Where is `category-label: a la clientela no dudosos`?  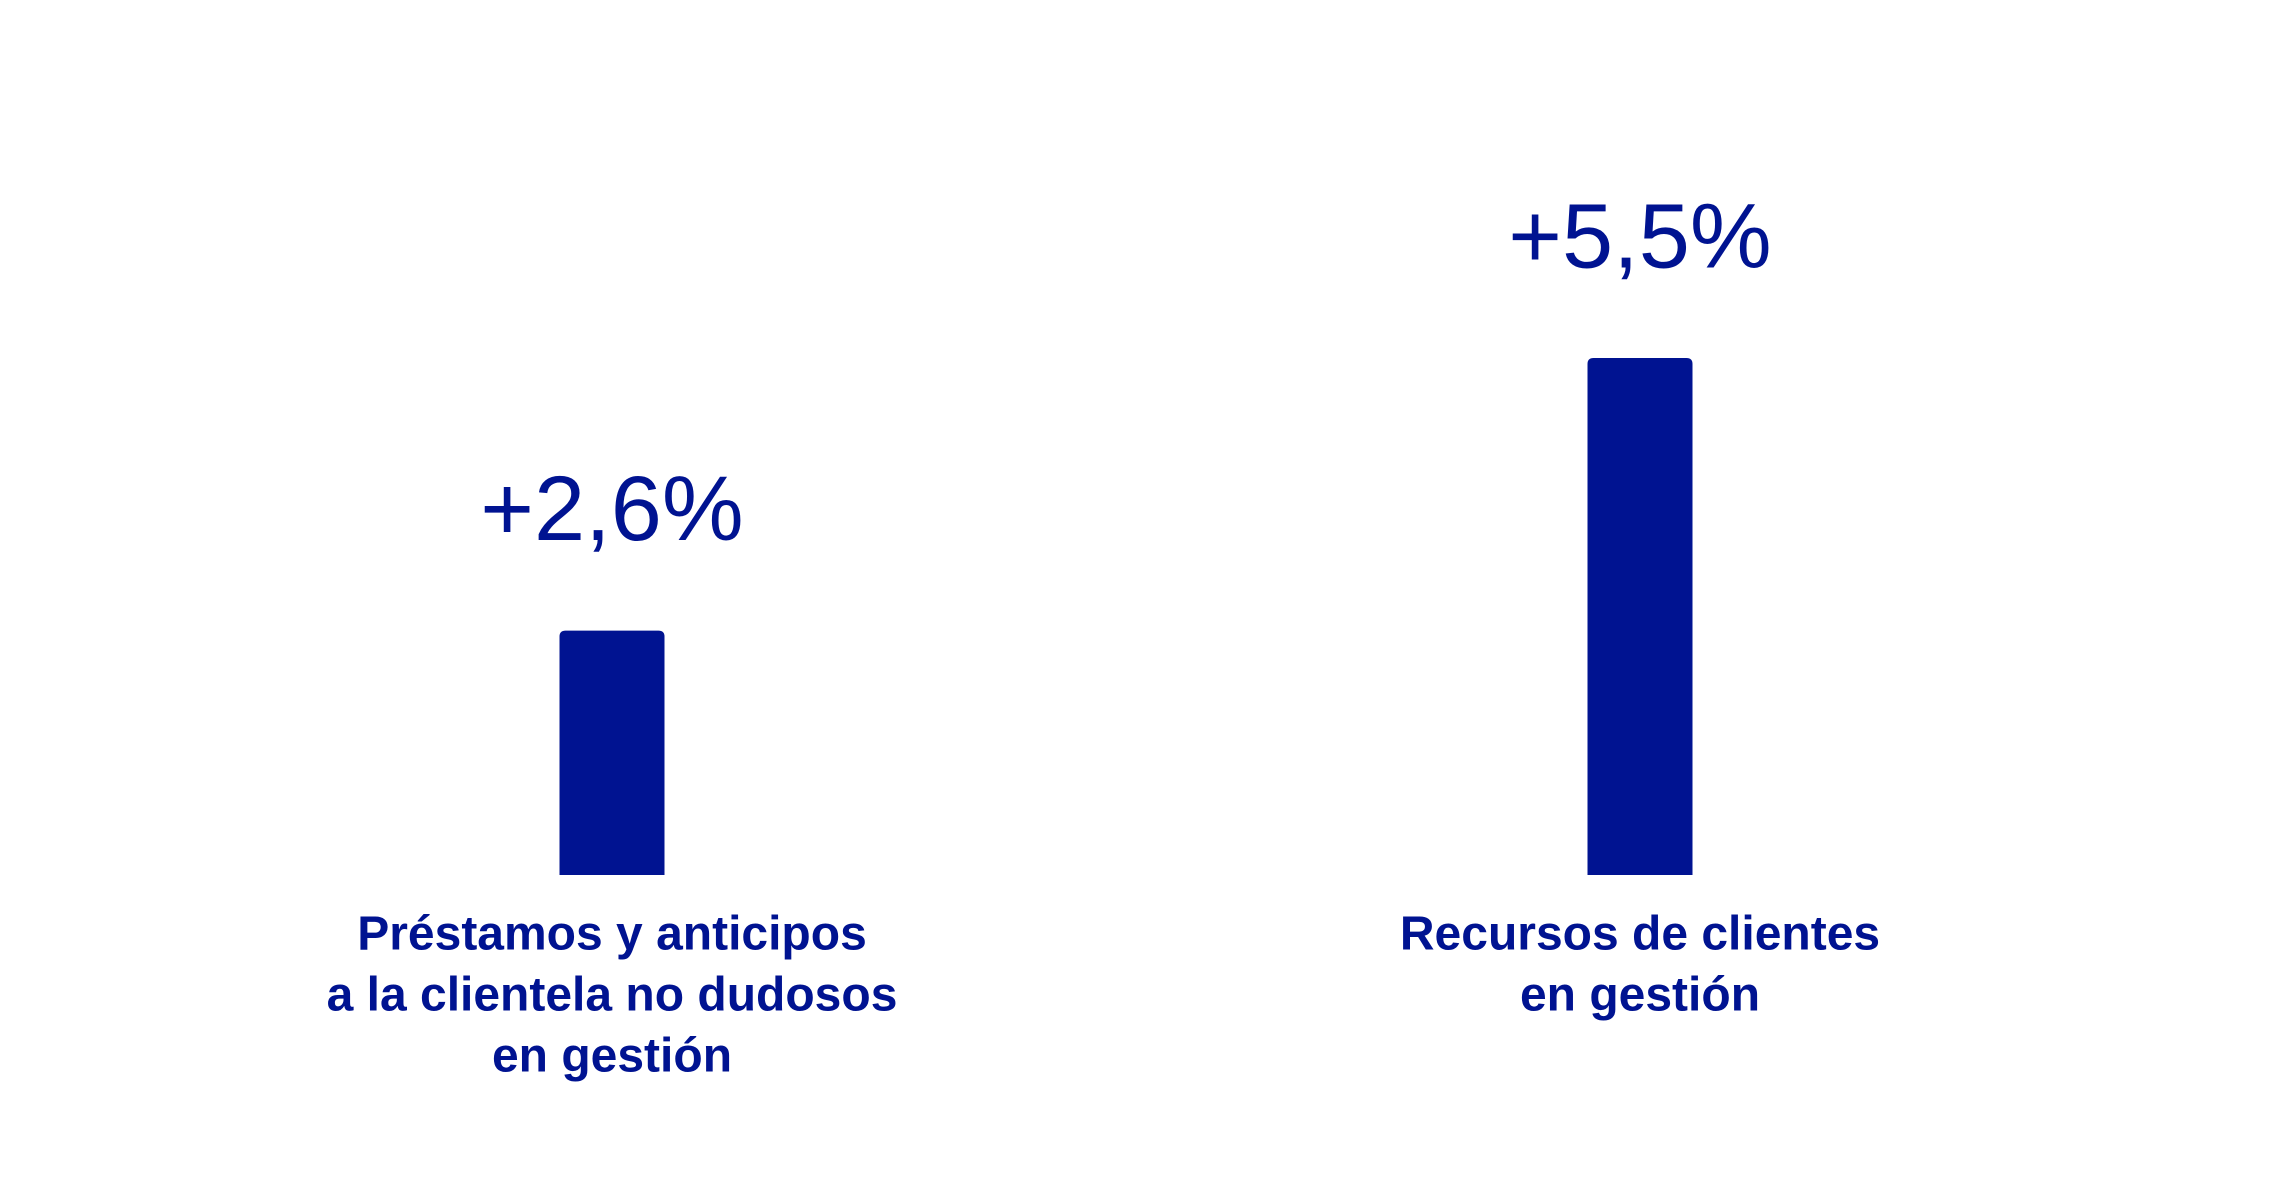
category-label: a la clientela no dudosos is located at coordinates (612, 995).